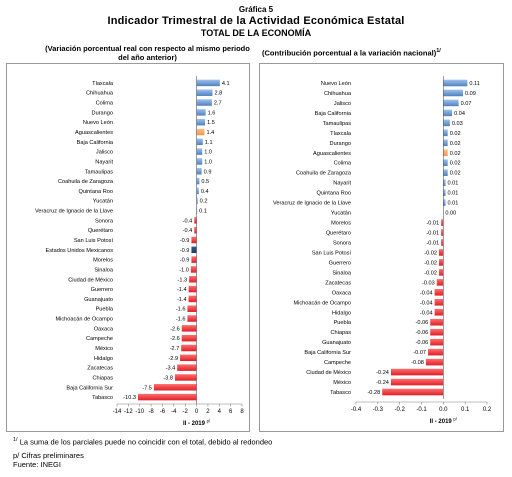 The image size is (512, 477). Describe the element at coordinates (333, 194) in the screenshot. I see `category-label: Quintana Roo` at that location.